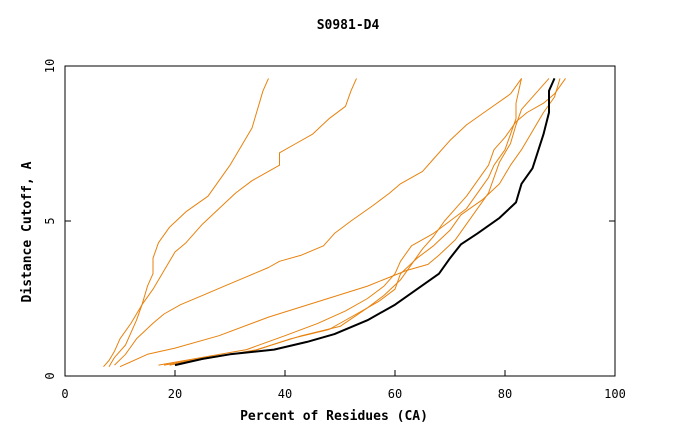  What do you see at coordinates (343, 385) in the screenshot?
I see `x-axis: 0 20 40 60 80 100` at bounding box center [343, 385].